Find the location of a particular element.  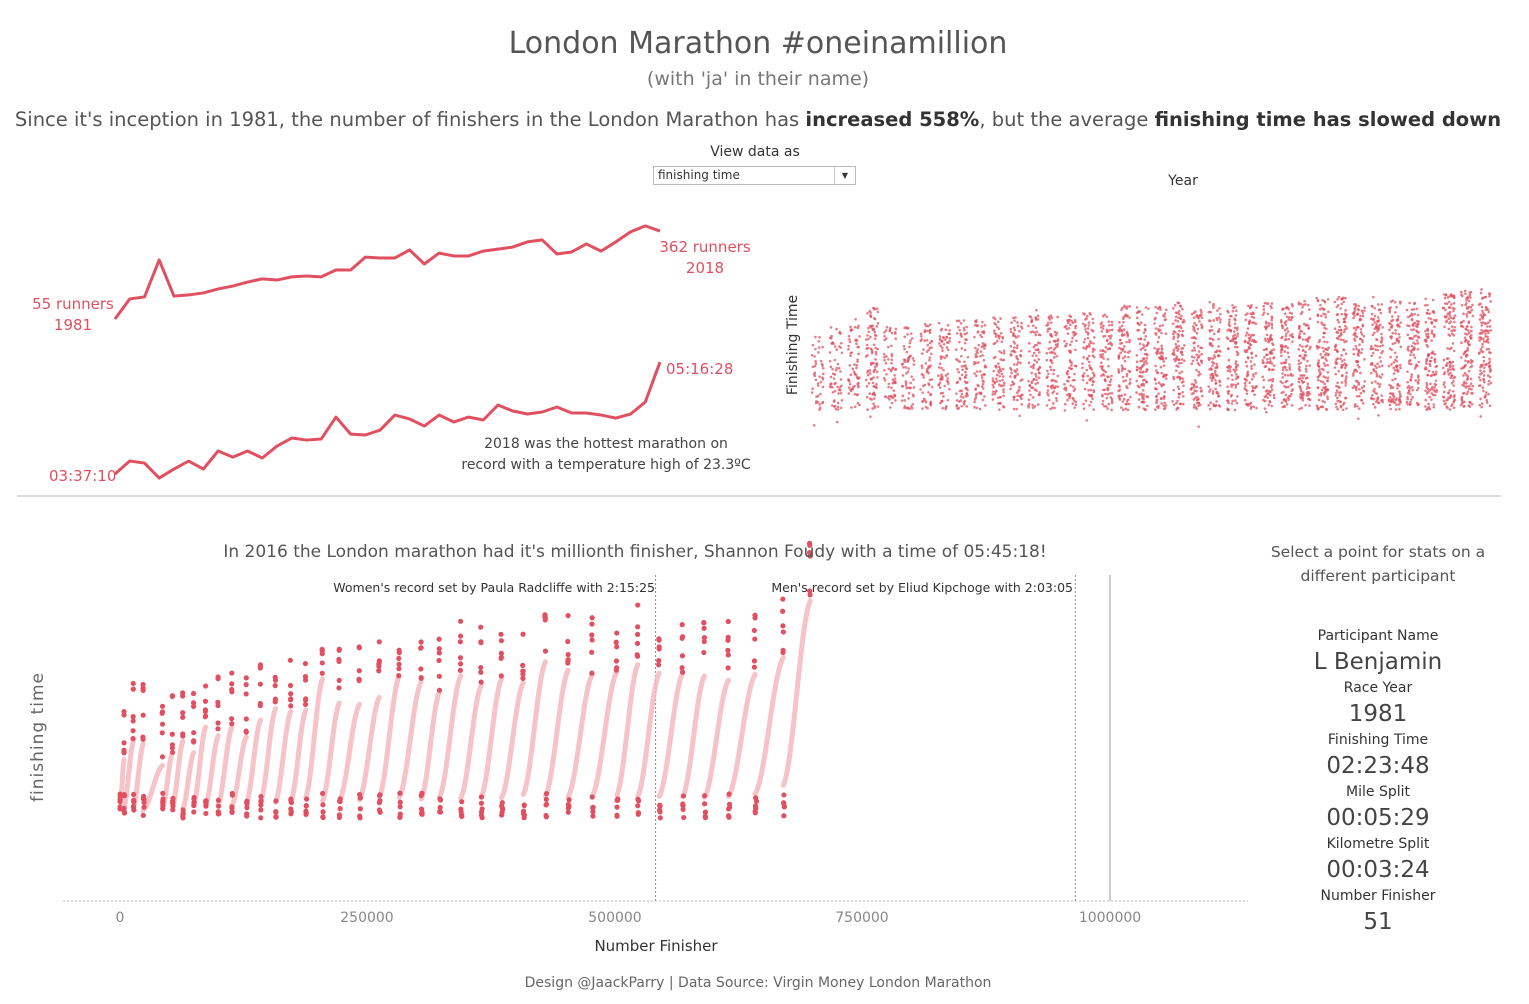

view-data-dropdown: finishing time ▼ is located at coordinates (754, 175).